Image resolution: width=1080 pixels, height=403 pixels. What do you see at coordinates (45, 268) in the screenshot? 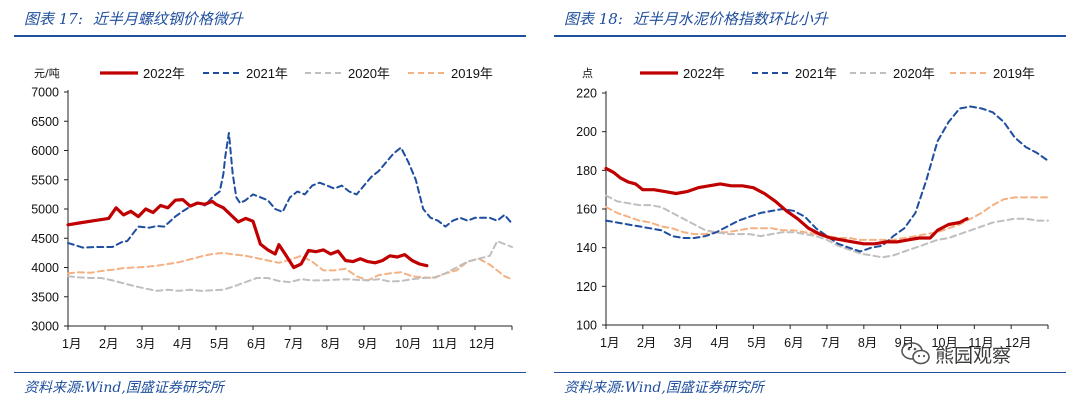
I see `y-tick-label: 4000` at bounding box center [45, 268].